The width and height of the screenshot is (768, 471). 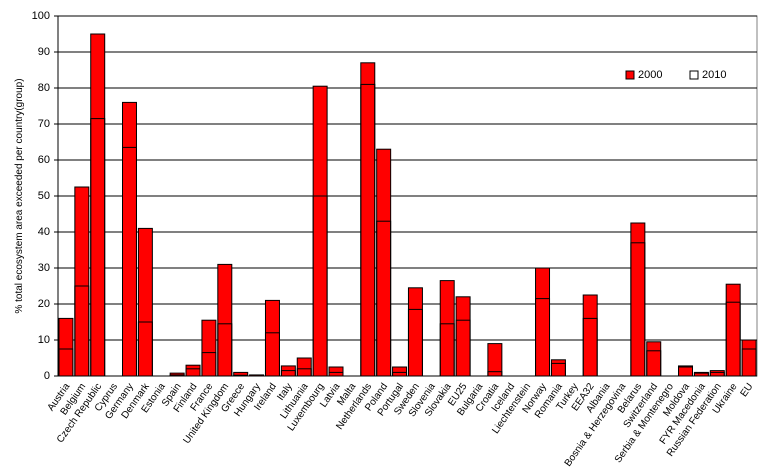 I want to click on y-tick-label: 20, so click(x=44, y=304).